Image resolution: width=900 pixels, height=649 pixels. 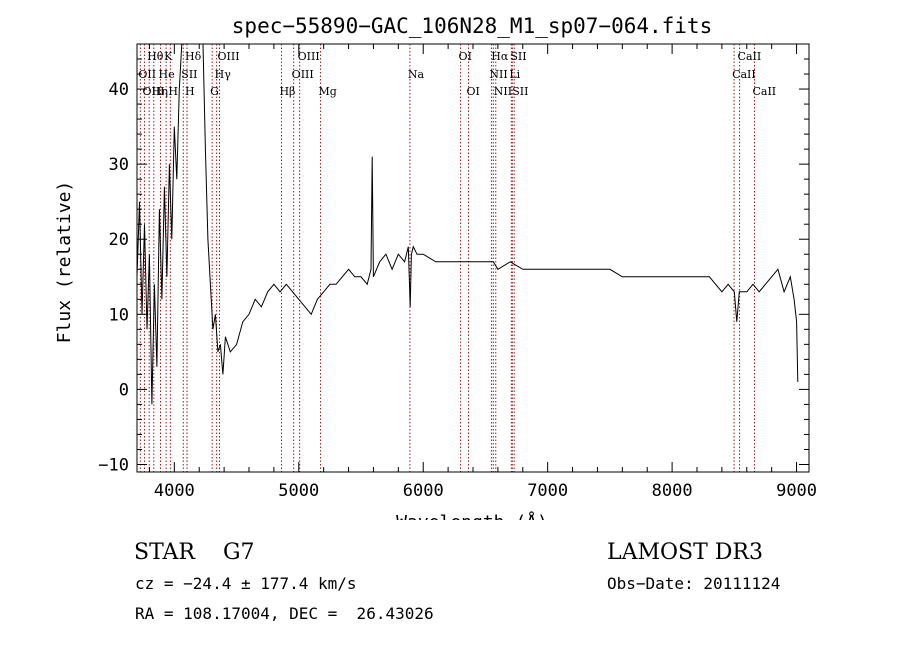 I want to click on line-label-12: G, so click(x=214, y=91).